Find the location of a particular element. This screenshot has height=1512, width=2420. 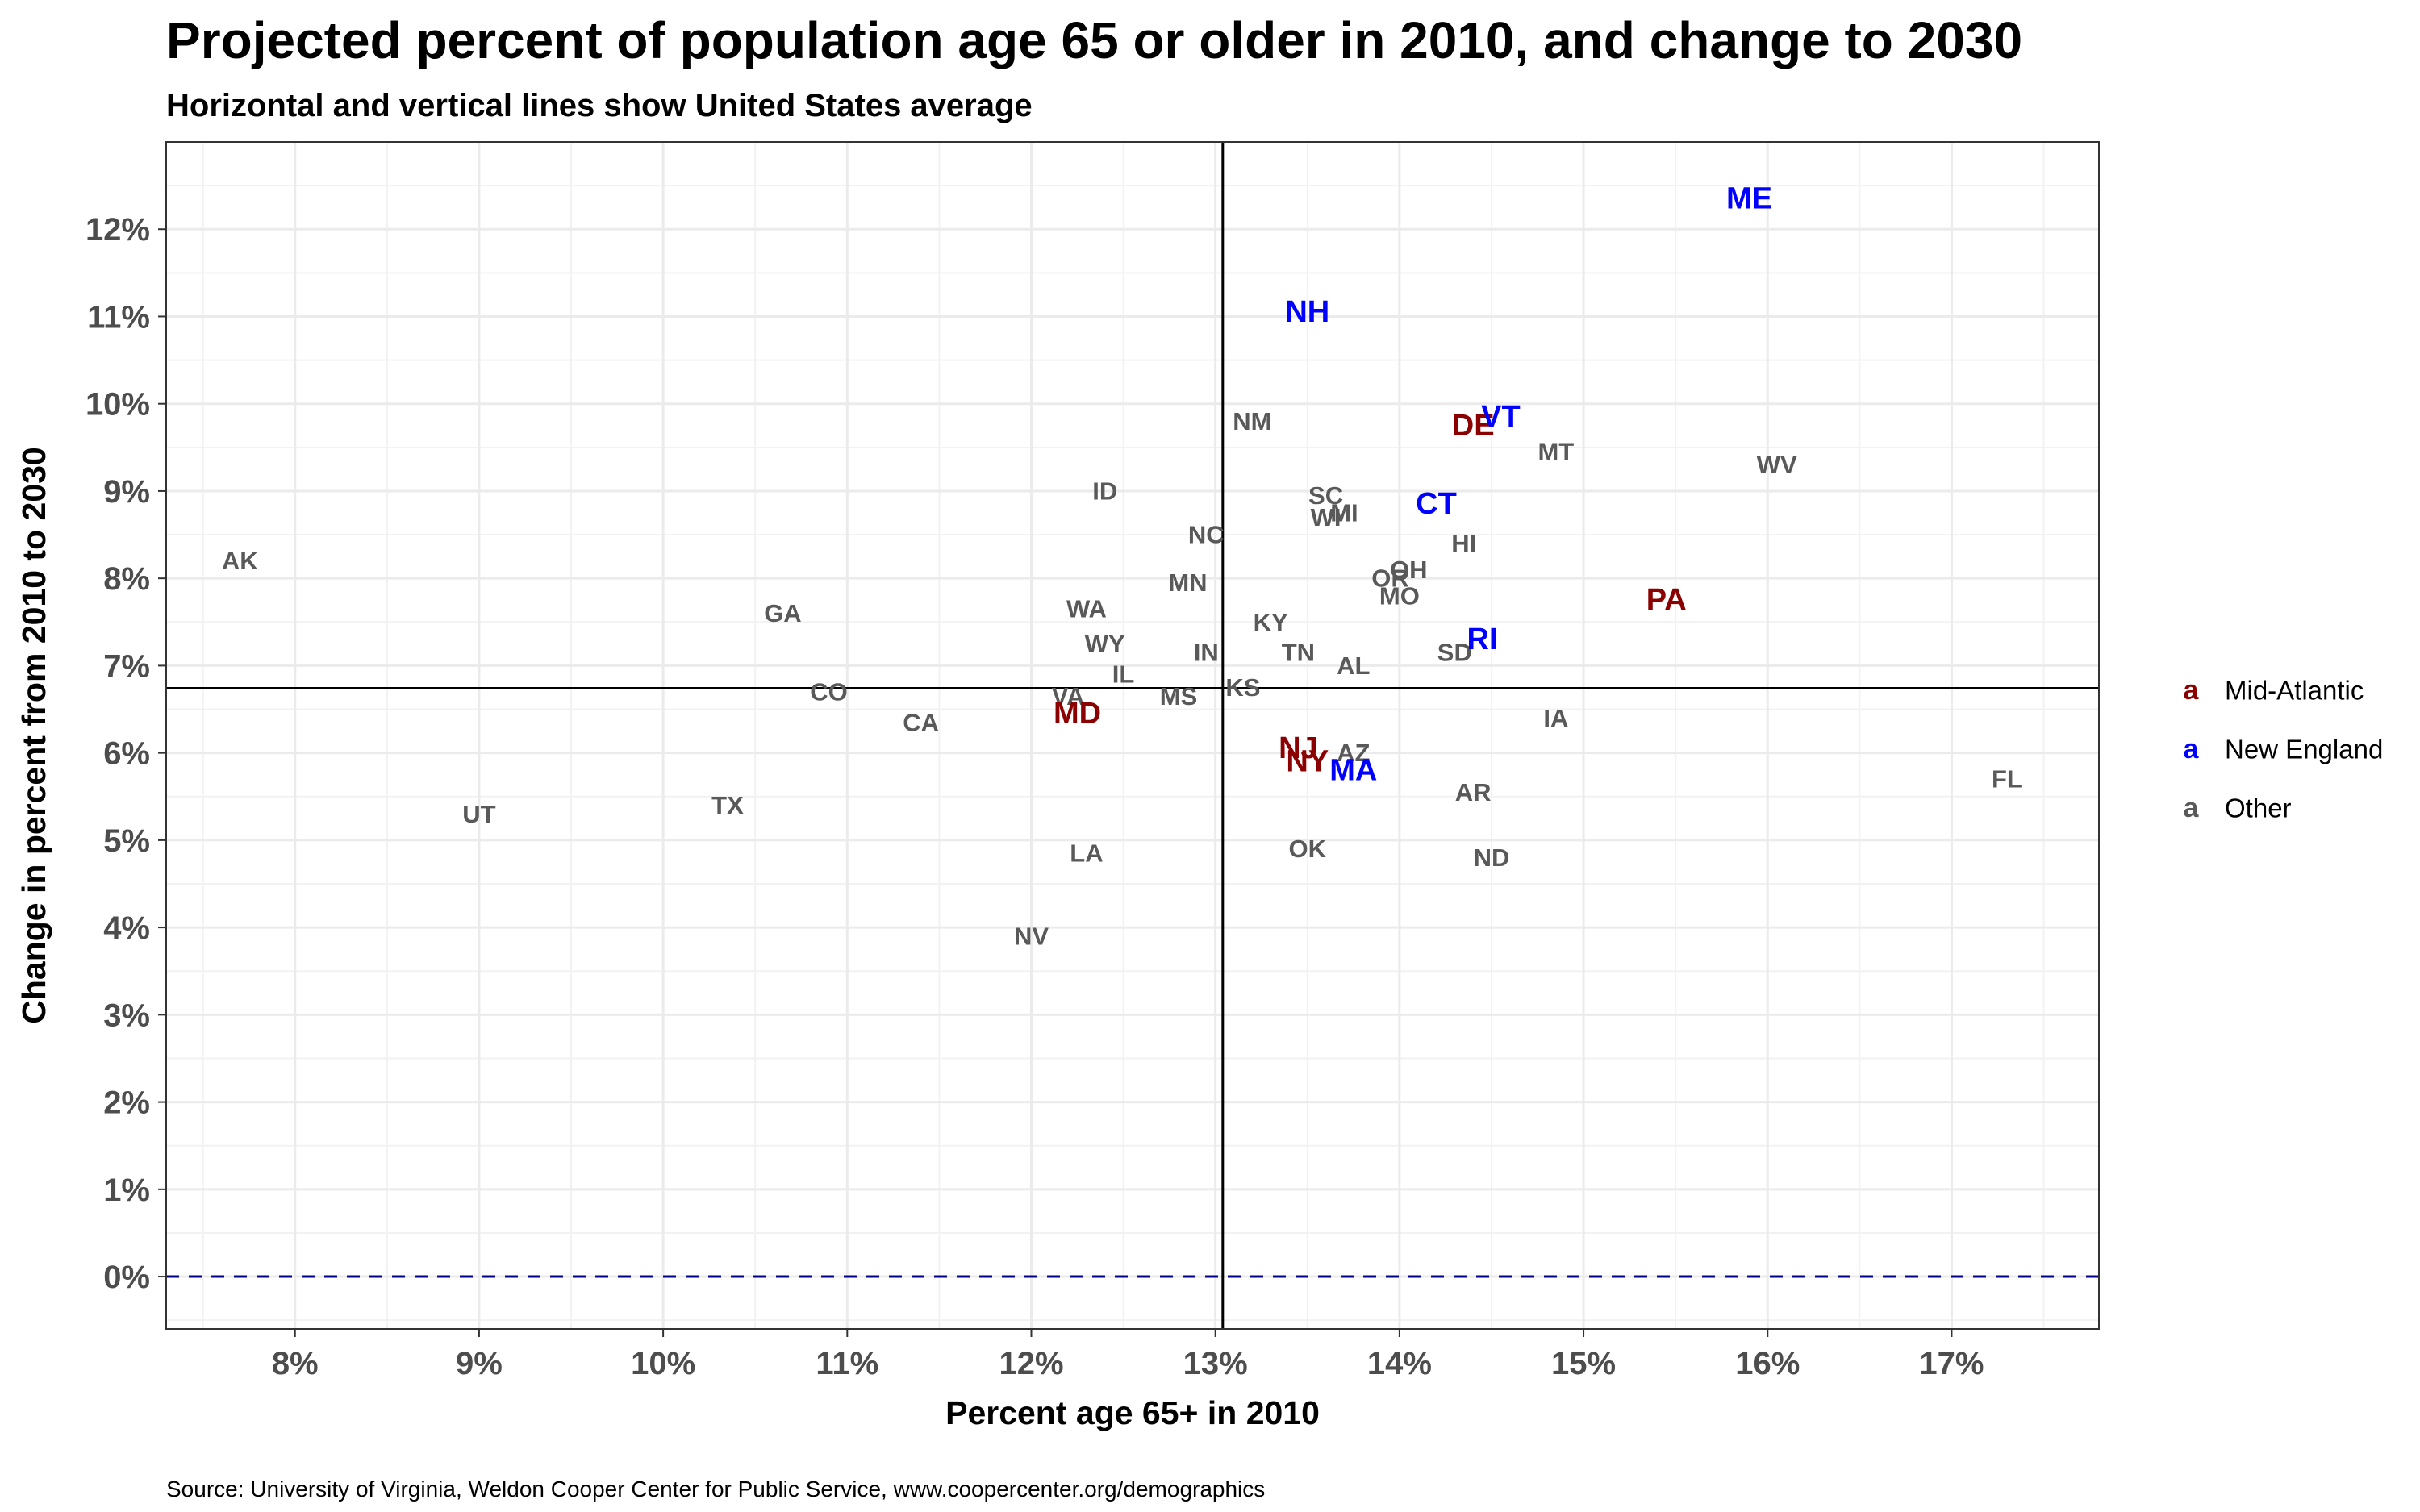

y-tick-label: 10% is located at coordinates (118, 405).